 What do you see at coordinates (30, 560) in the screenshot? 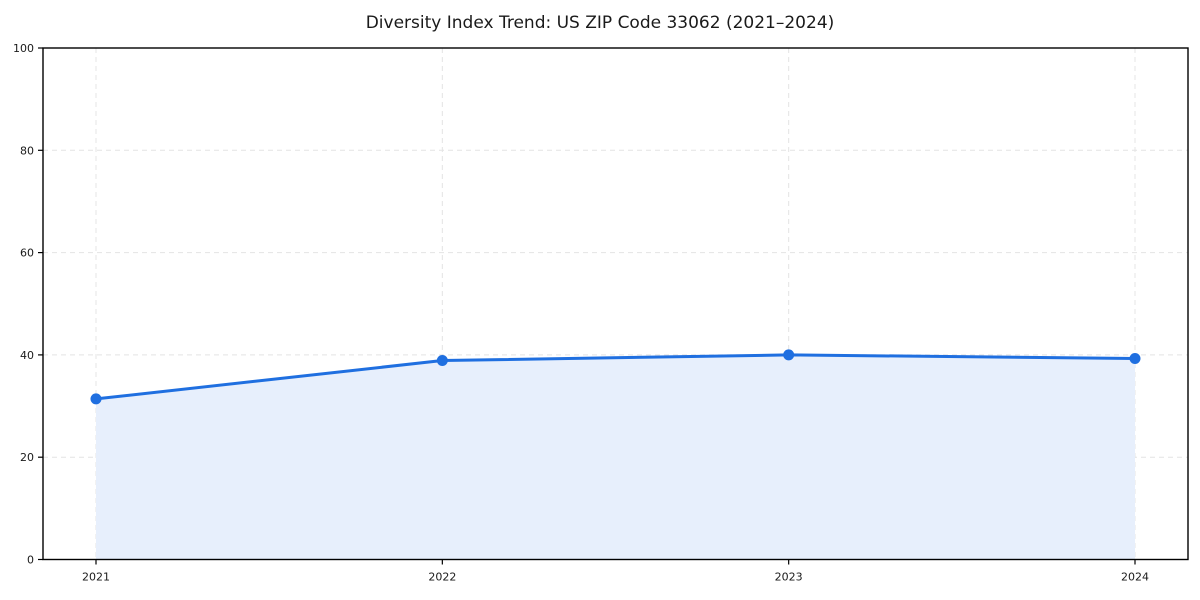
I see `y-axis-tick-label: 0` at bounding box center [30, 560].